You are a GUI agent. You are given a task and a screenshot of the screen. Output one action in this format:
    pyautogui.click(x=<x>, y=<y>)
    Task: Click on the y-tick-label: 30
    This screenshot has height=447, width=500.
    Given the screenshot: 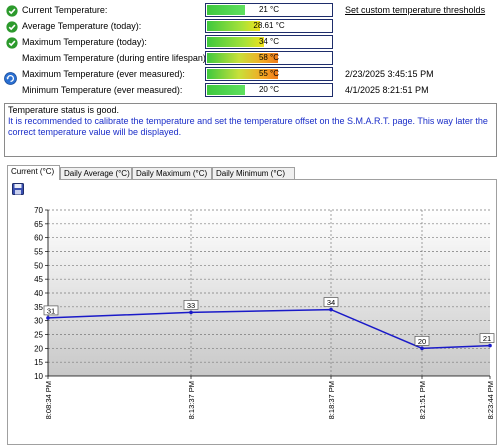 What is the action you would take?
    pyautogui.click(x=38, y=321)
    